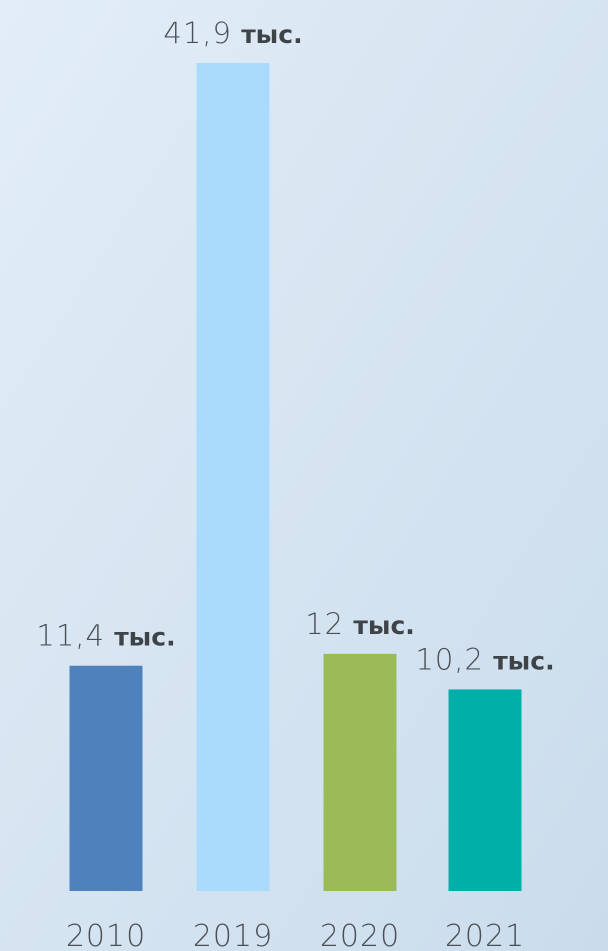 This screenshot has width=608, height=951. Describe the element at coordinates (360, 935) in the screenshot. I see `x-tick-label: 2020` at that location.